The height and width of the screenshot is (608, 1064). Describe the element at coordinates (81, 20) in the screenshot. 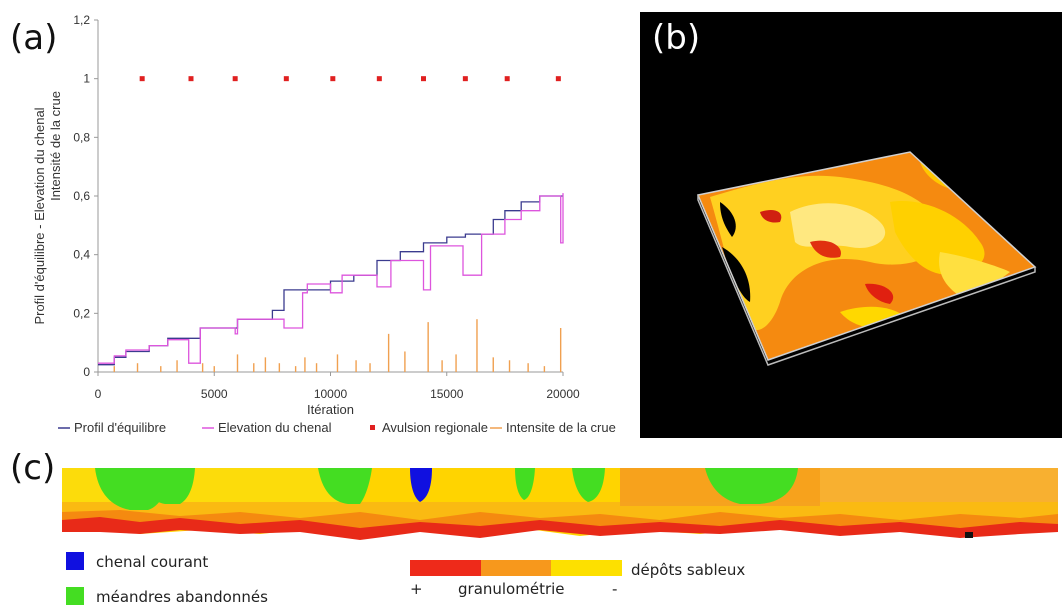

I see `y-tick-label: 1,2` at that location.